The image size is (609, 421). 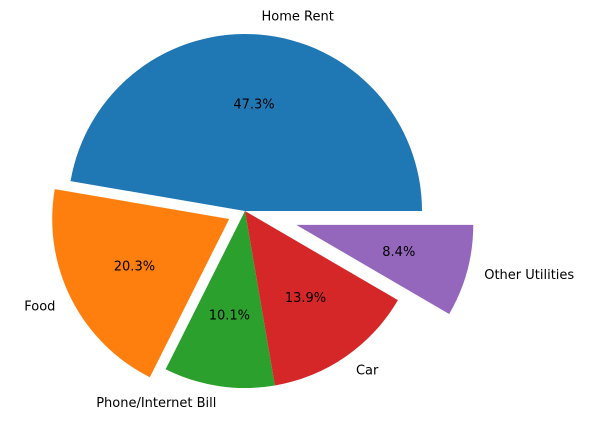 I want to click on pie-category-label-other-utilities: Other Utilities, so click(x=529, y=275).